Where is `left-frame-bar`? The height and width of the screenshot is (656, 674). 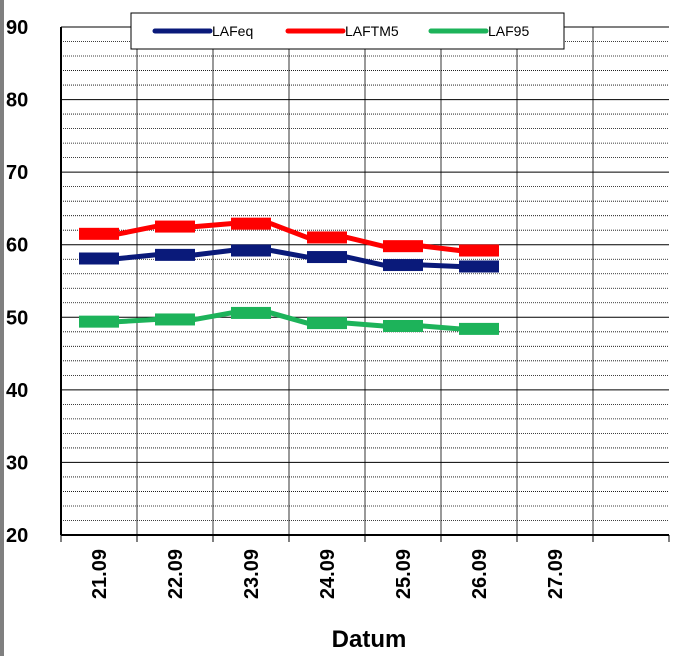 left-frame-bar is located at coordinates (2, 328).